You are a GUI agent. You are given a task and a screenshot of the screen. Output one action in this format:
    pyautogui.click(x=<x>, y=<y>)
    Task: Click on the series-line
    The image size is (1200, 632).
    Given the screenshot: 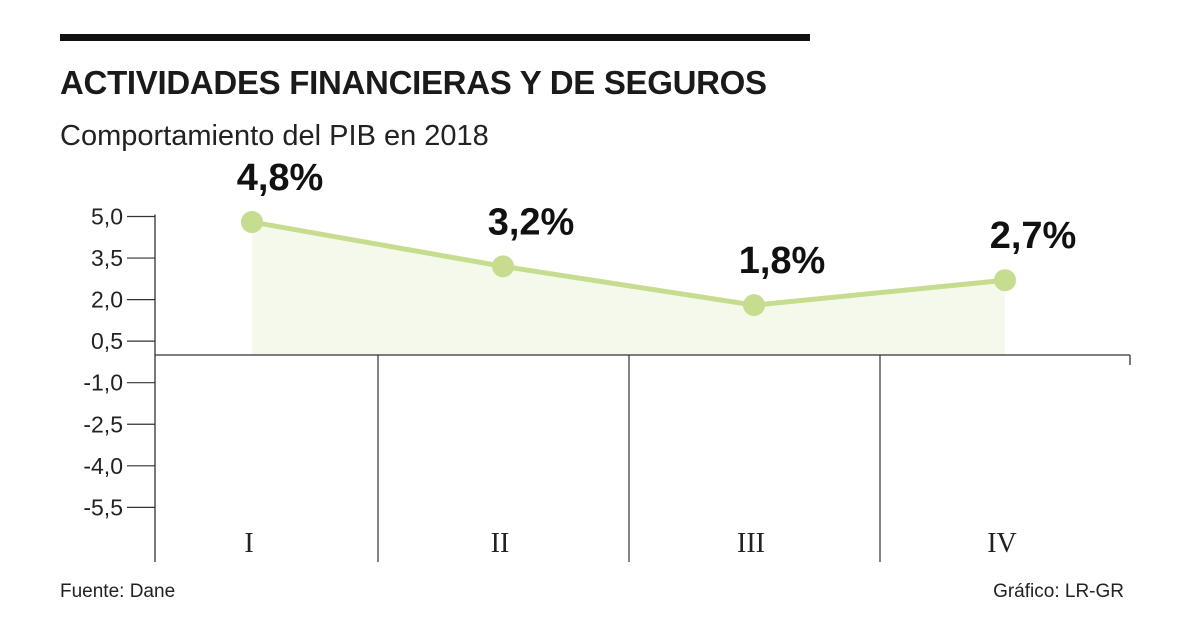 What is the action you would take?
    pyautogui.click(x=628, y=263)
    